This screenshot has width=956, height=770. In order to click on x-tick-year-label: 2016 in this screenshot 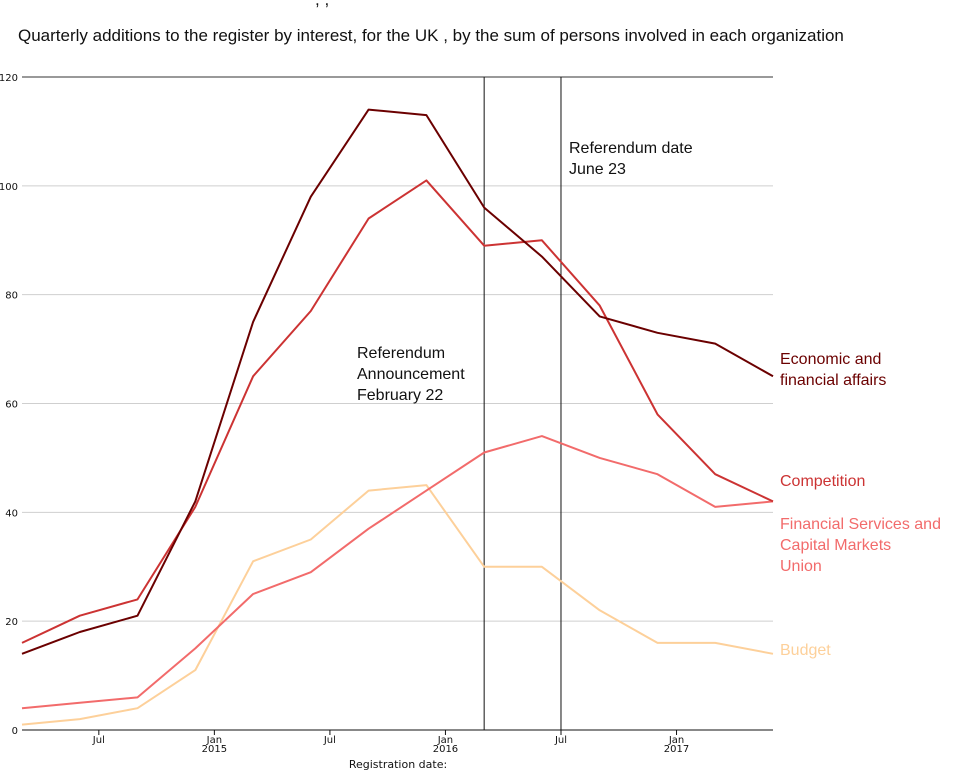, I will do `click(445, 749)`.